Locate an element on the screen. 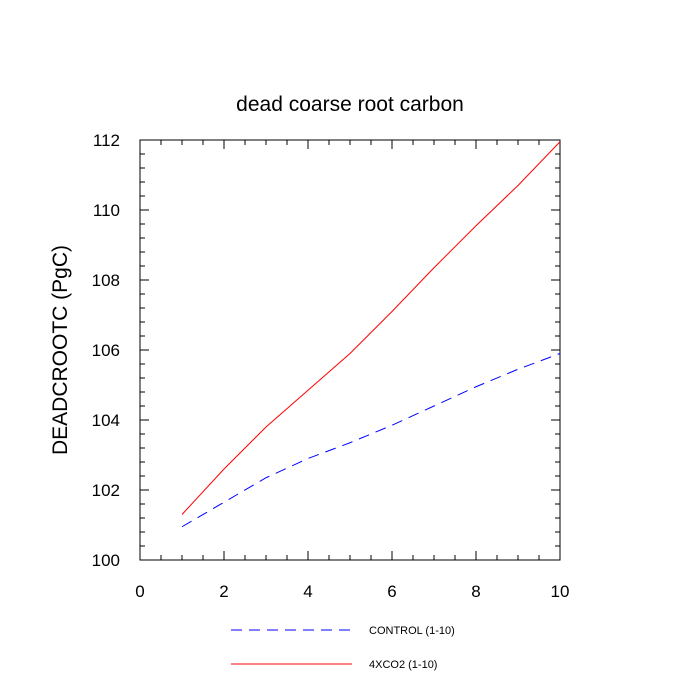 This screenshot has width=700, height=700. legend-label: 4XCO2 (1-10) is located at coordinates (403, 665).